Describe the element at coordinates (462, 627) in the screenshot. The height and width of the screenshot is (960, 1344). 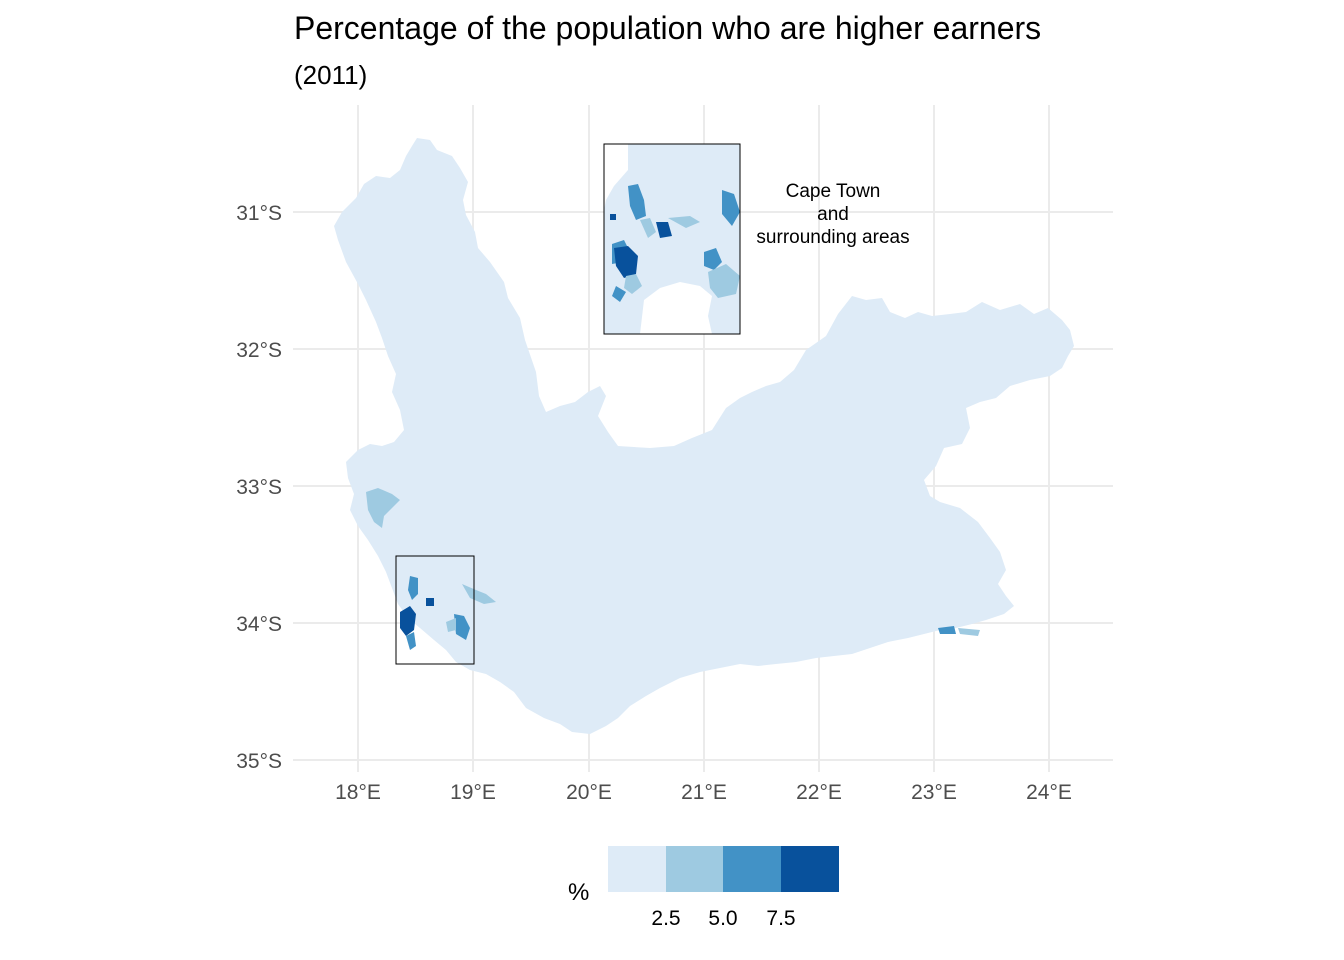
I see `district-stellenbosch` at that location.